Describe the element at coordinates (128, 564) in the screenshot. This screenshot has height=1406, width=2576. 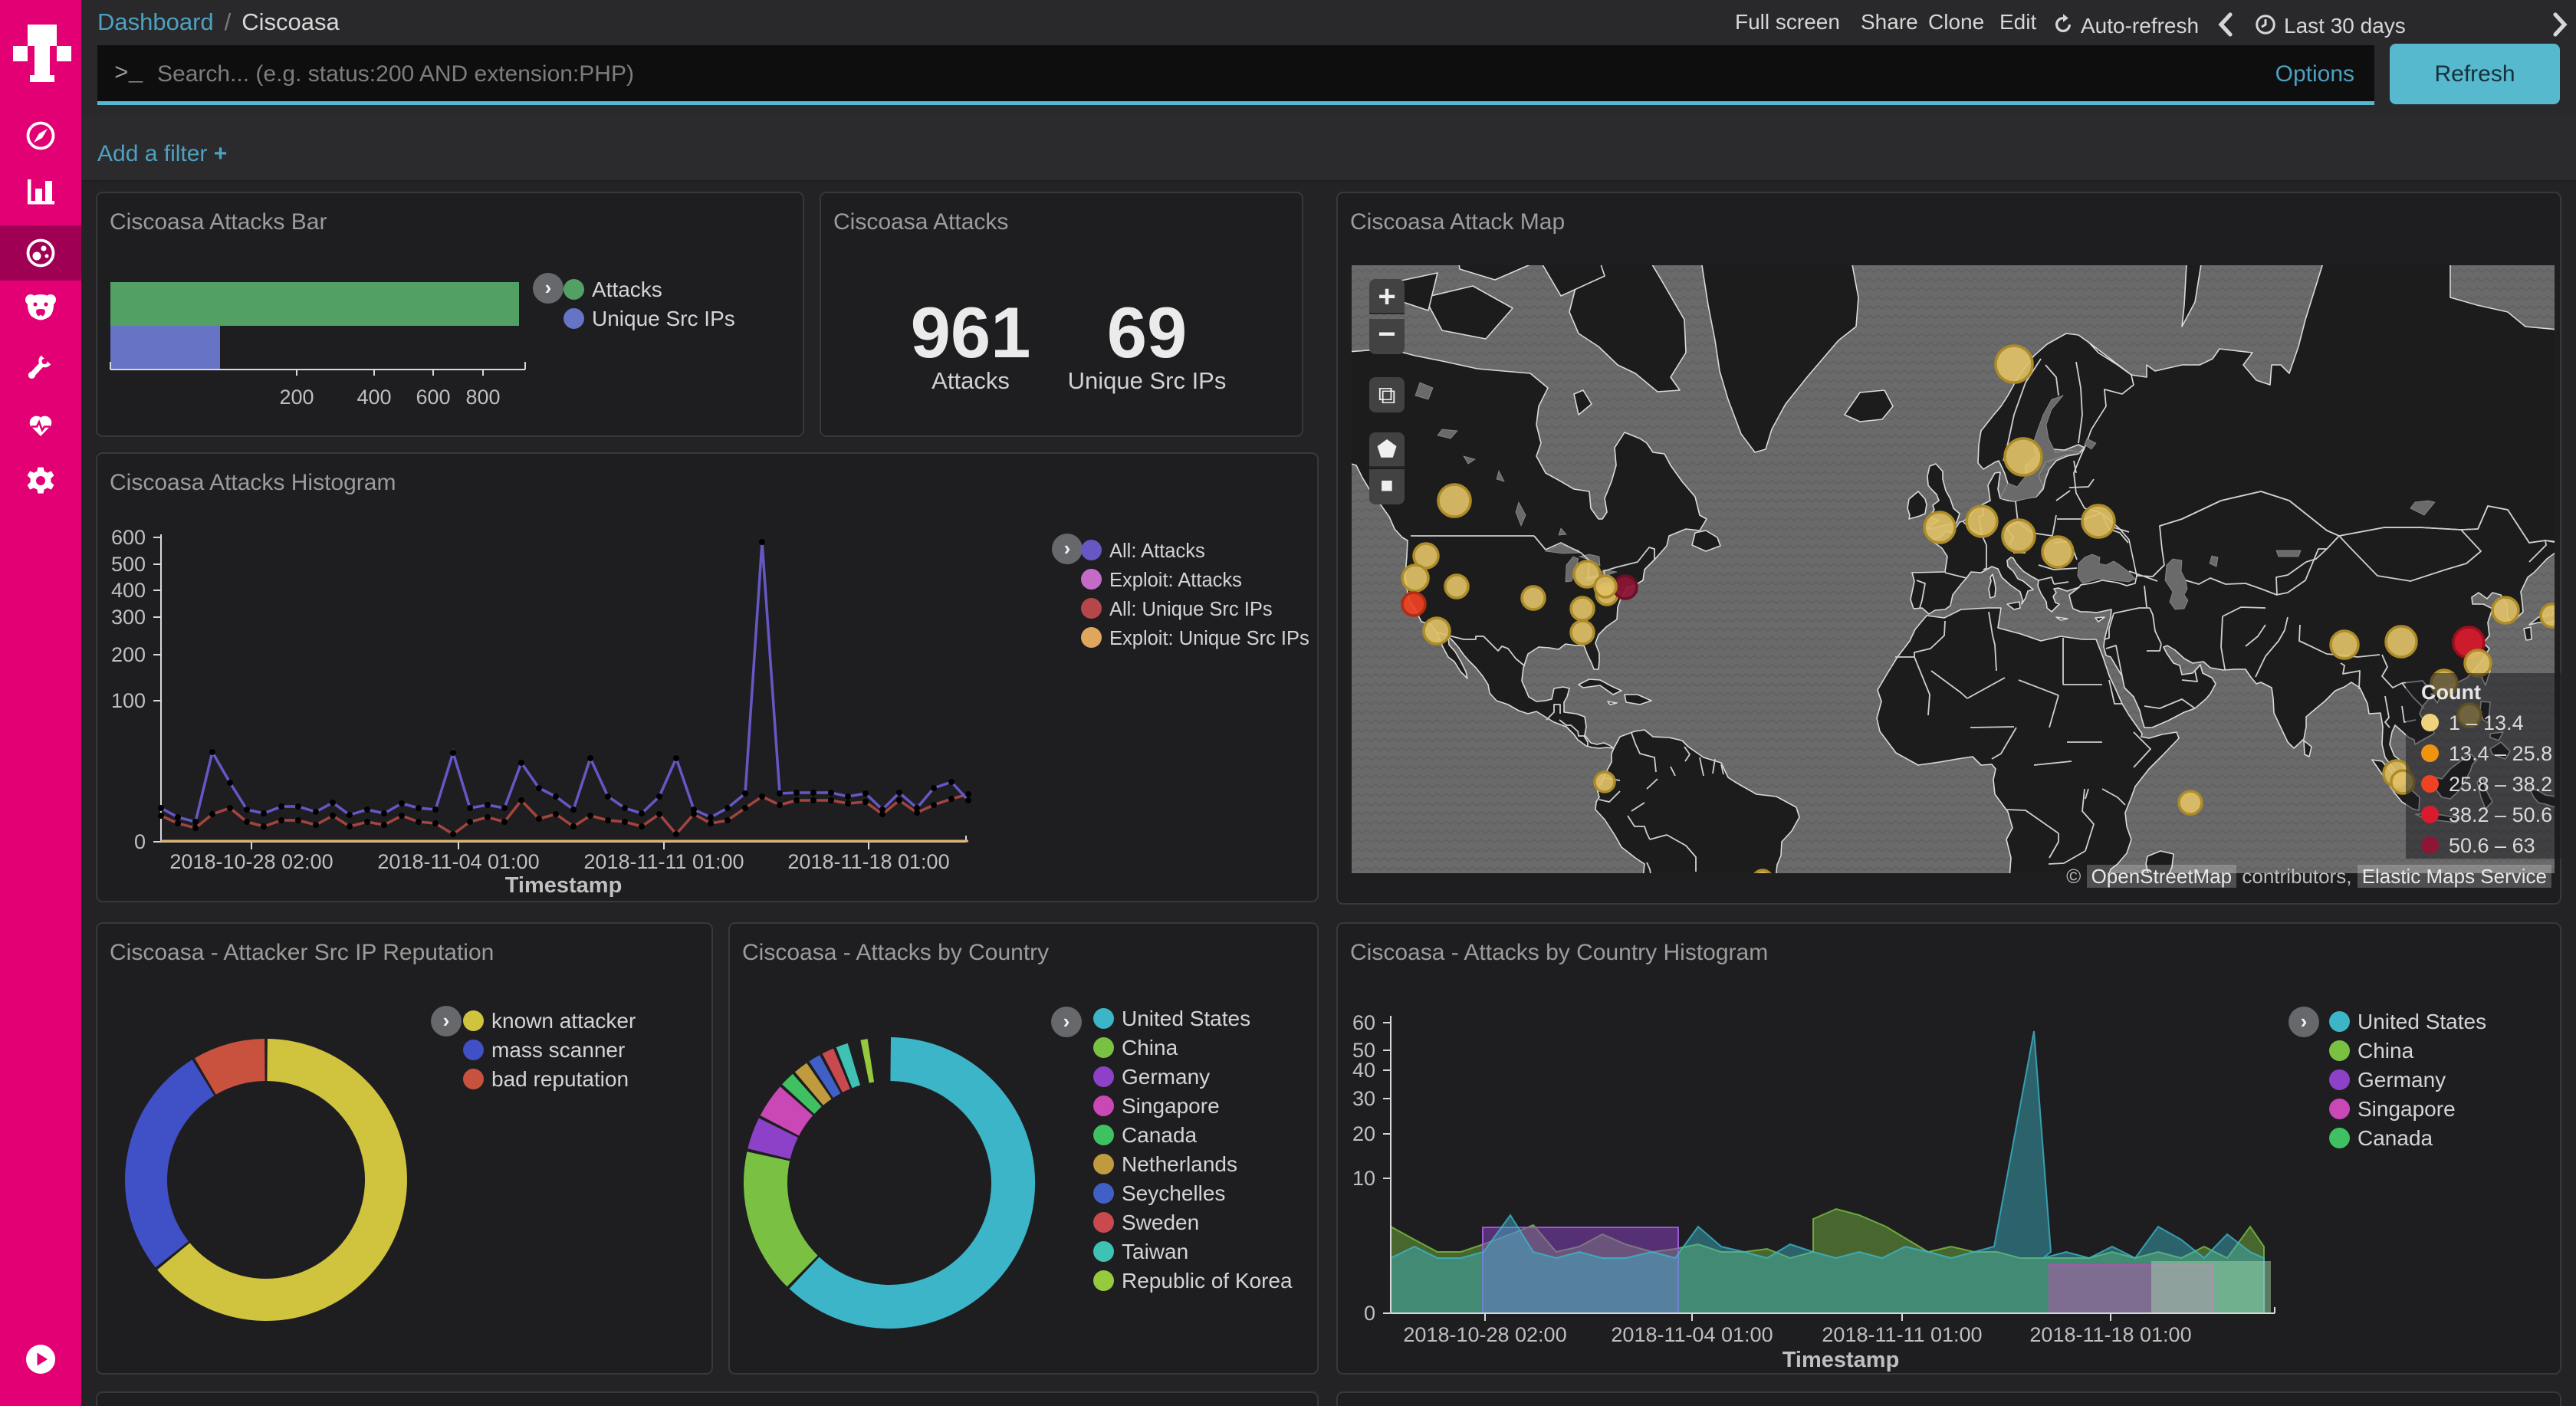
I see `svg-text: 500` at that location.